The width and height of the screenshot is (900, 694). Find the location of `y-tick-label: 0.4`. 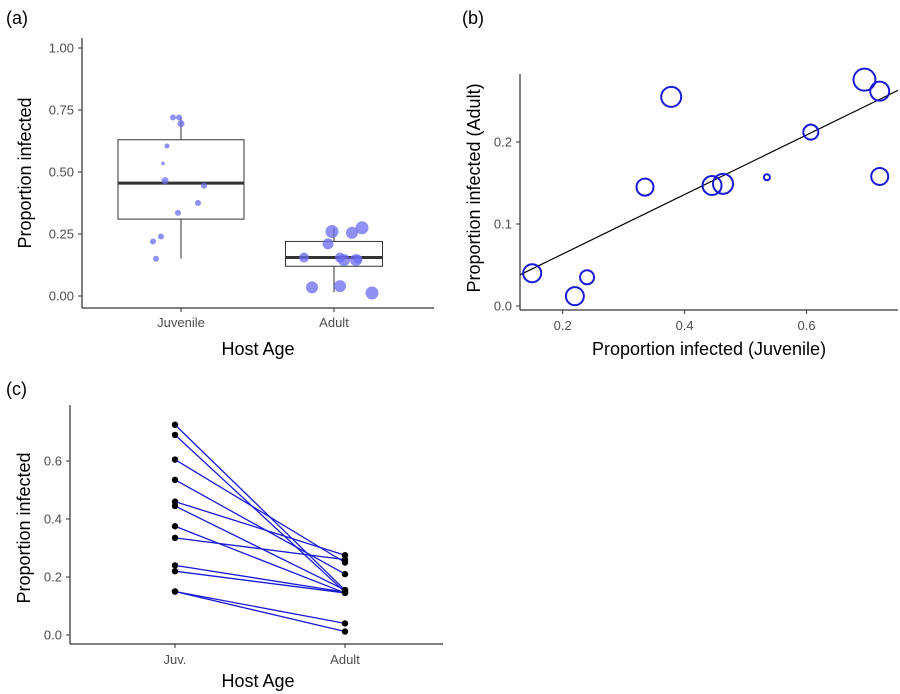

y-tick-label: 0.4 is located at coordinates (53, 519).